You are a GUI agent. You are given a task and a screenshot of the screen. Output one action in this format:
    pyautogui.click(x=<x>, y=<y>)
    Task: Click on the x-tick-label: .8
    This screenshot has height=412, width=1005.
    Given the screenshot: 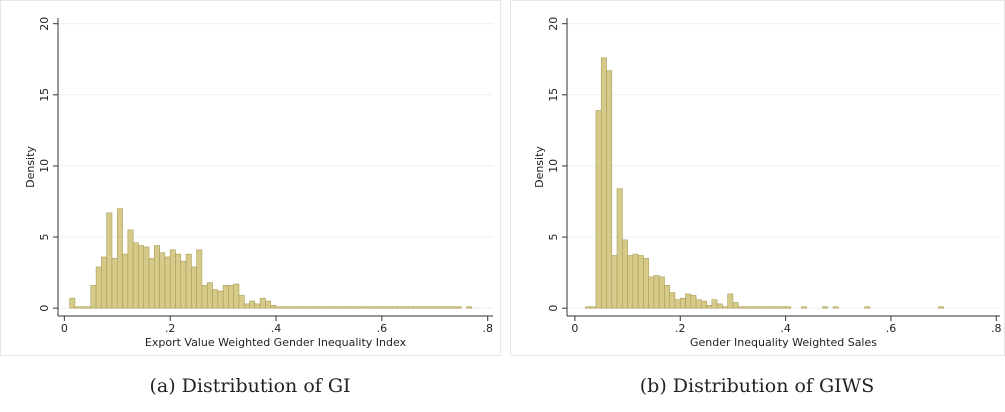 What is the action you would take?
    pyautogui.click(x=996, y=328)
    